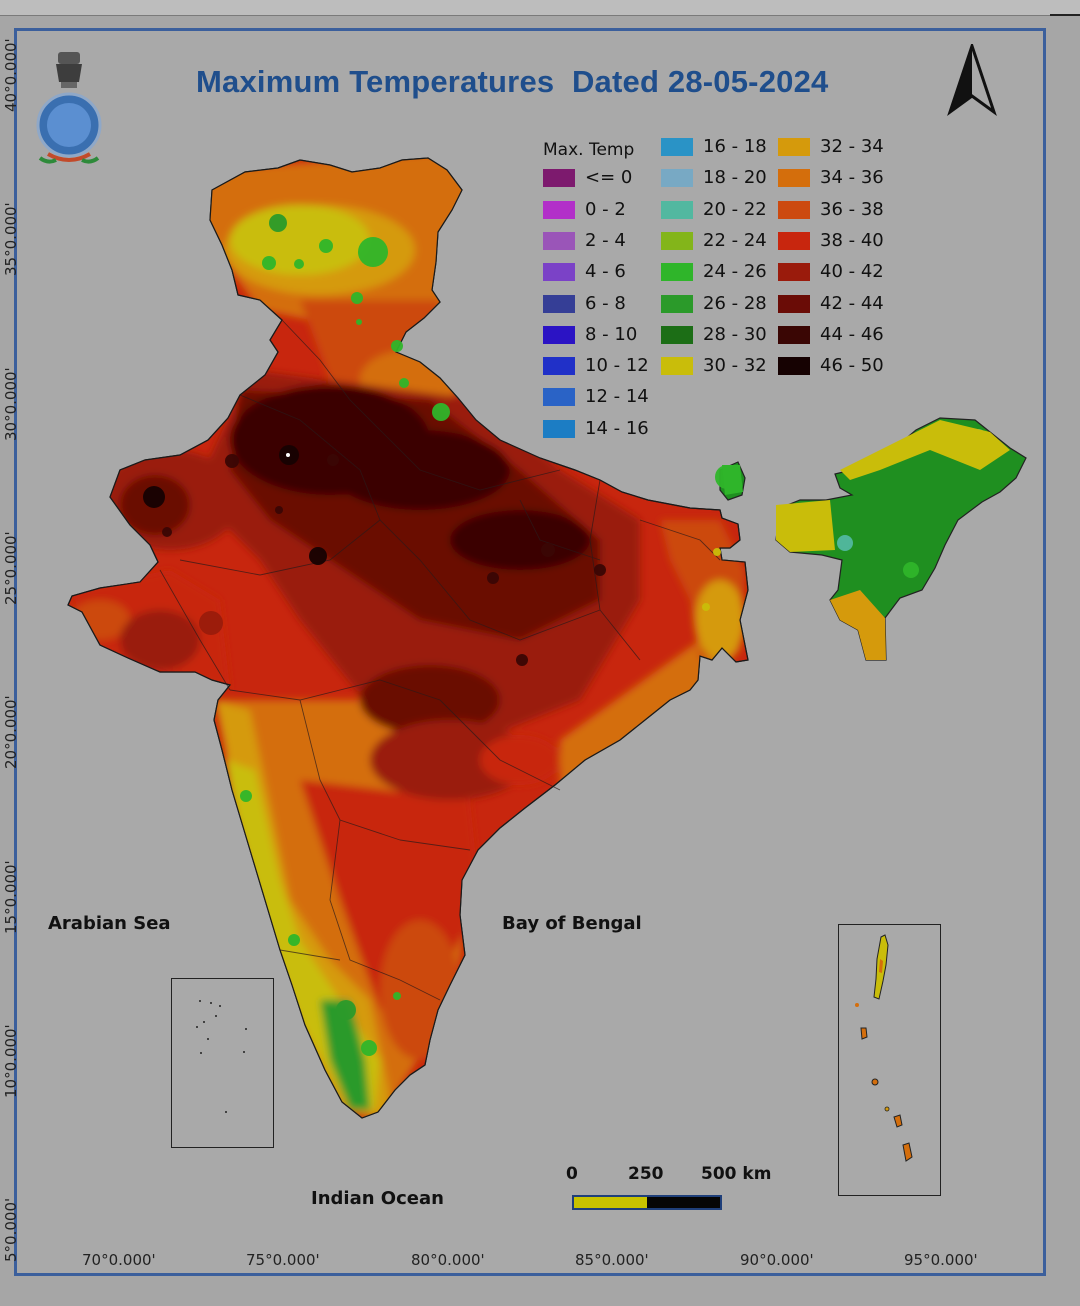 The width and height of the screenshot is (1080, 1306). I want to click on legend-label: 8 - 10, so click(611, 334).